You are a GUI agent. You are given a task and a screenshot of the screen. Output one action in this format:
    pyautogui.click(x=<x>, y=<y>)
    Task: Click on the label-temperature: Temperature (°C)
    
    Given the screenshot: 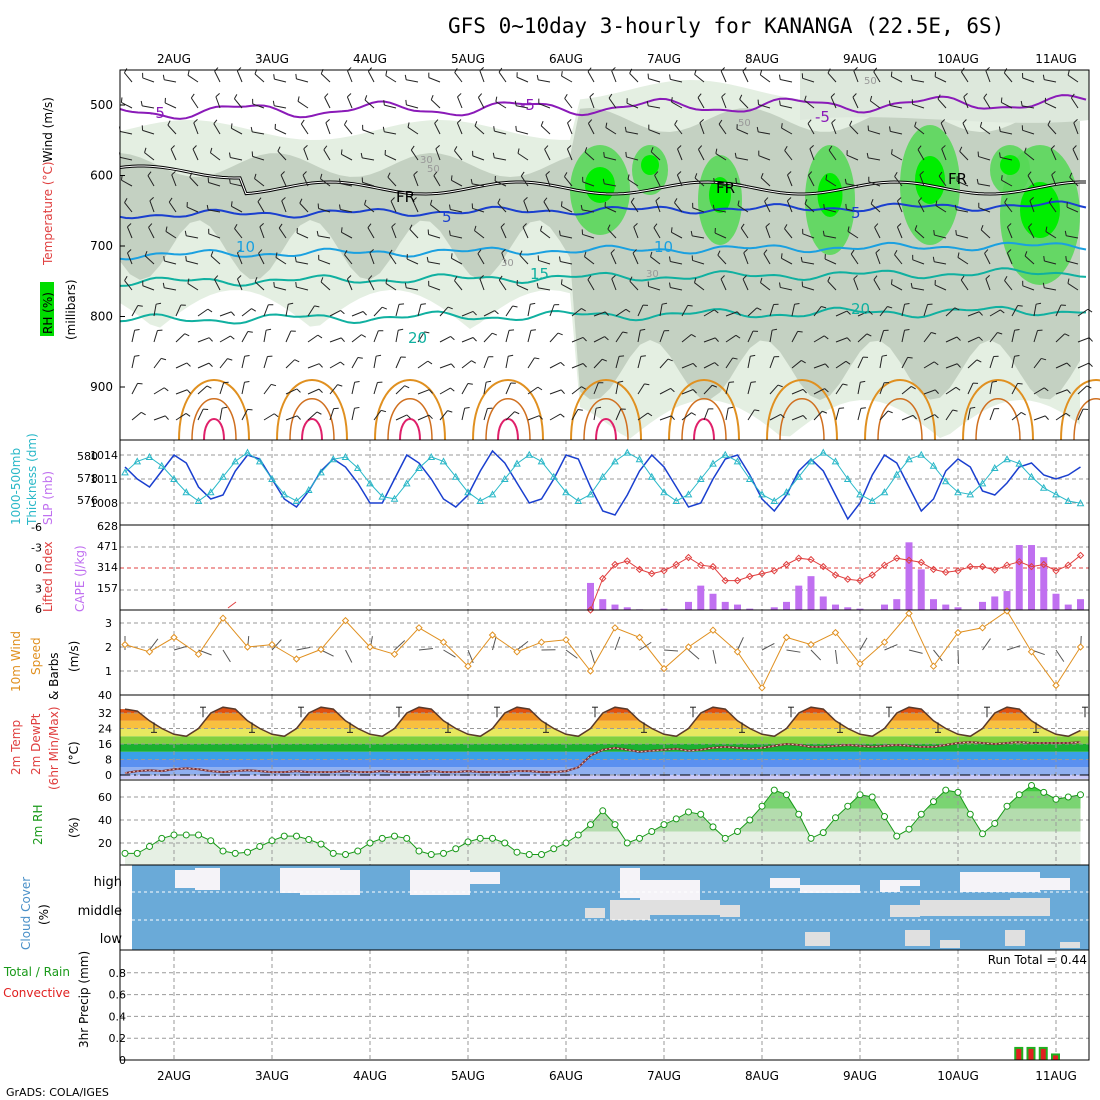 What is the action you would take?
    pyautogui.click(x=48, y=213)
    